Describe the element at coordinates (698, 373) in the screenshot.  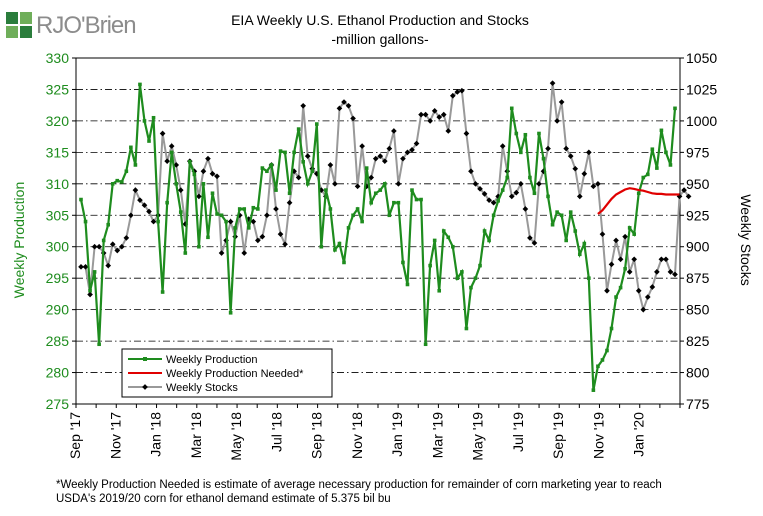
I see `y-tick-label-right: 800` at that location.